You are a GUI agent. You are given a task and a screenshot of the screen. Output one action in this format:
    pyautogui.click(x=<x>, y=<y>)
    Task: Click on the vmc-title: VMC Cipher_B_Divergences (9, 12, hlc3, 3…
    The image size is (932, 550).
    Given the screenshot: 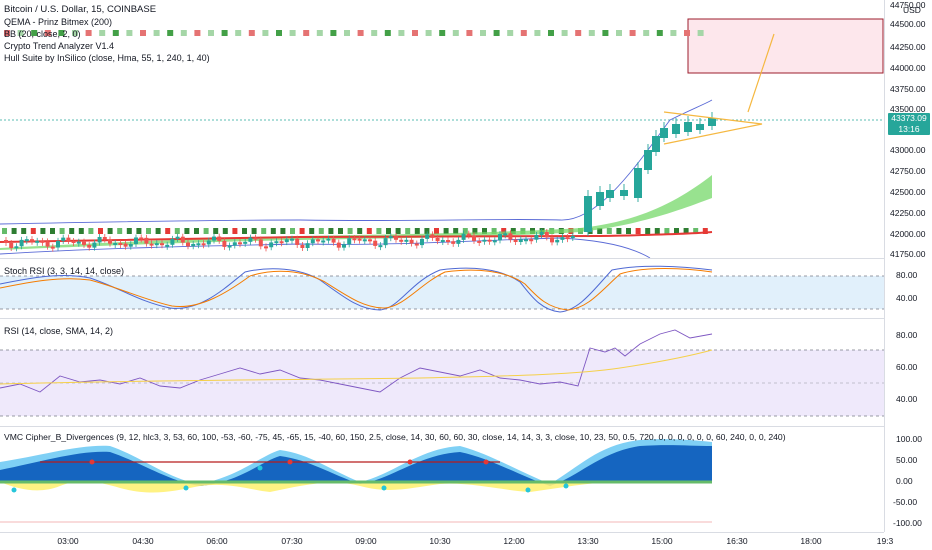 What is the action you would take?
    pyautogui.click(x=395, y=437)
    